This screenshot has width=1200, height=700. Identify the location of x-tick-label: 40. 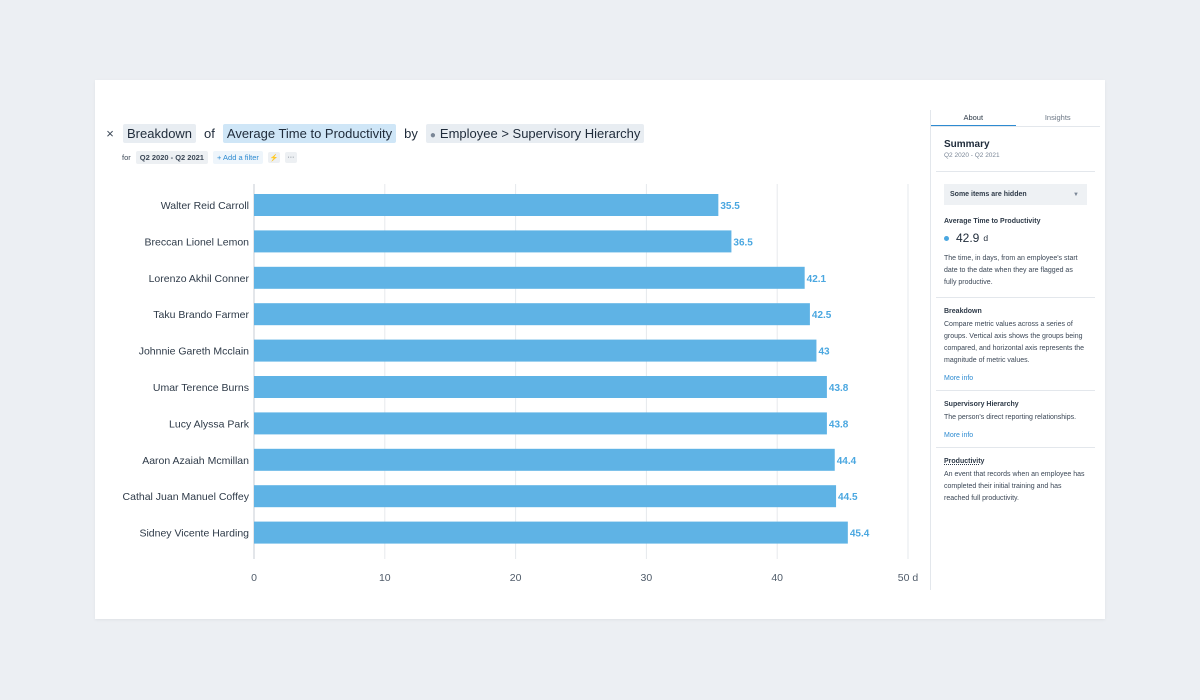
(777, 578).